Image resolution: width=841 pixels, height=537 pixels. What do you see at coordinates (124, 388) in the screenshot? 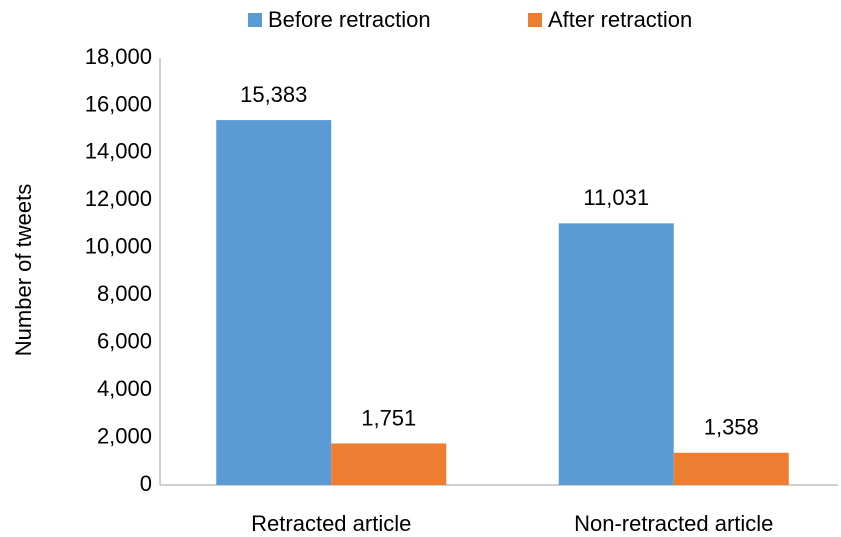
I see `y-tick-label: 4,000` at bounding box center [124, 388].